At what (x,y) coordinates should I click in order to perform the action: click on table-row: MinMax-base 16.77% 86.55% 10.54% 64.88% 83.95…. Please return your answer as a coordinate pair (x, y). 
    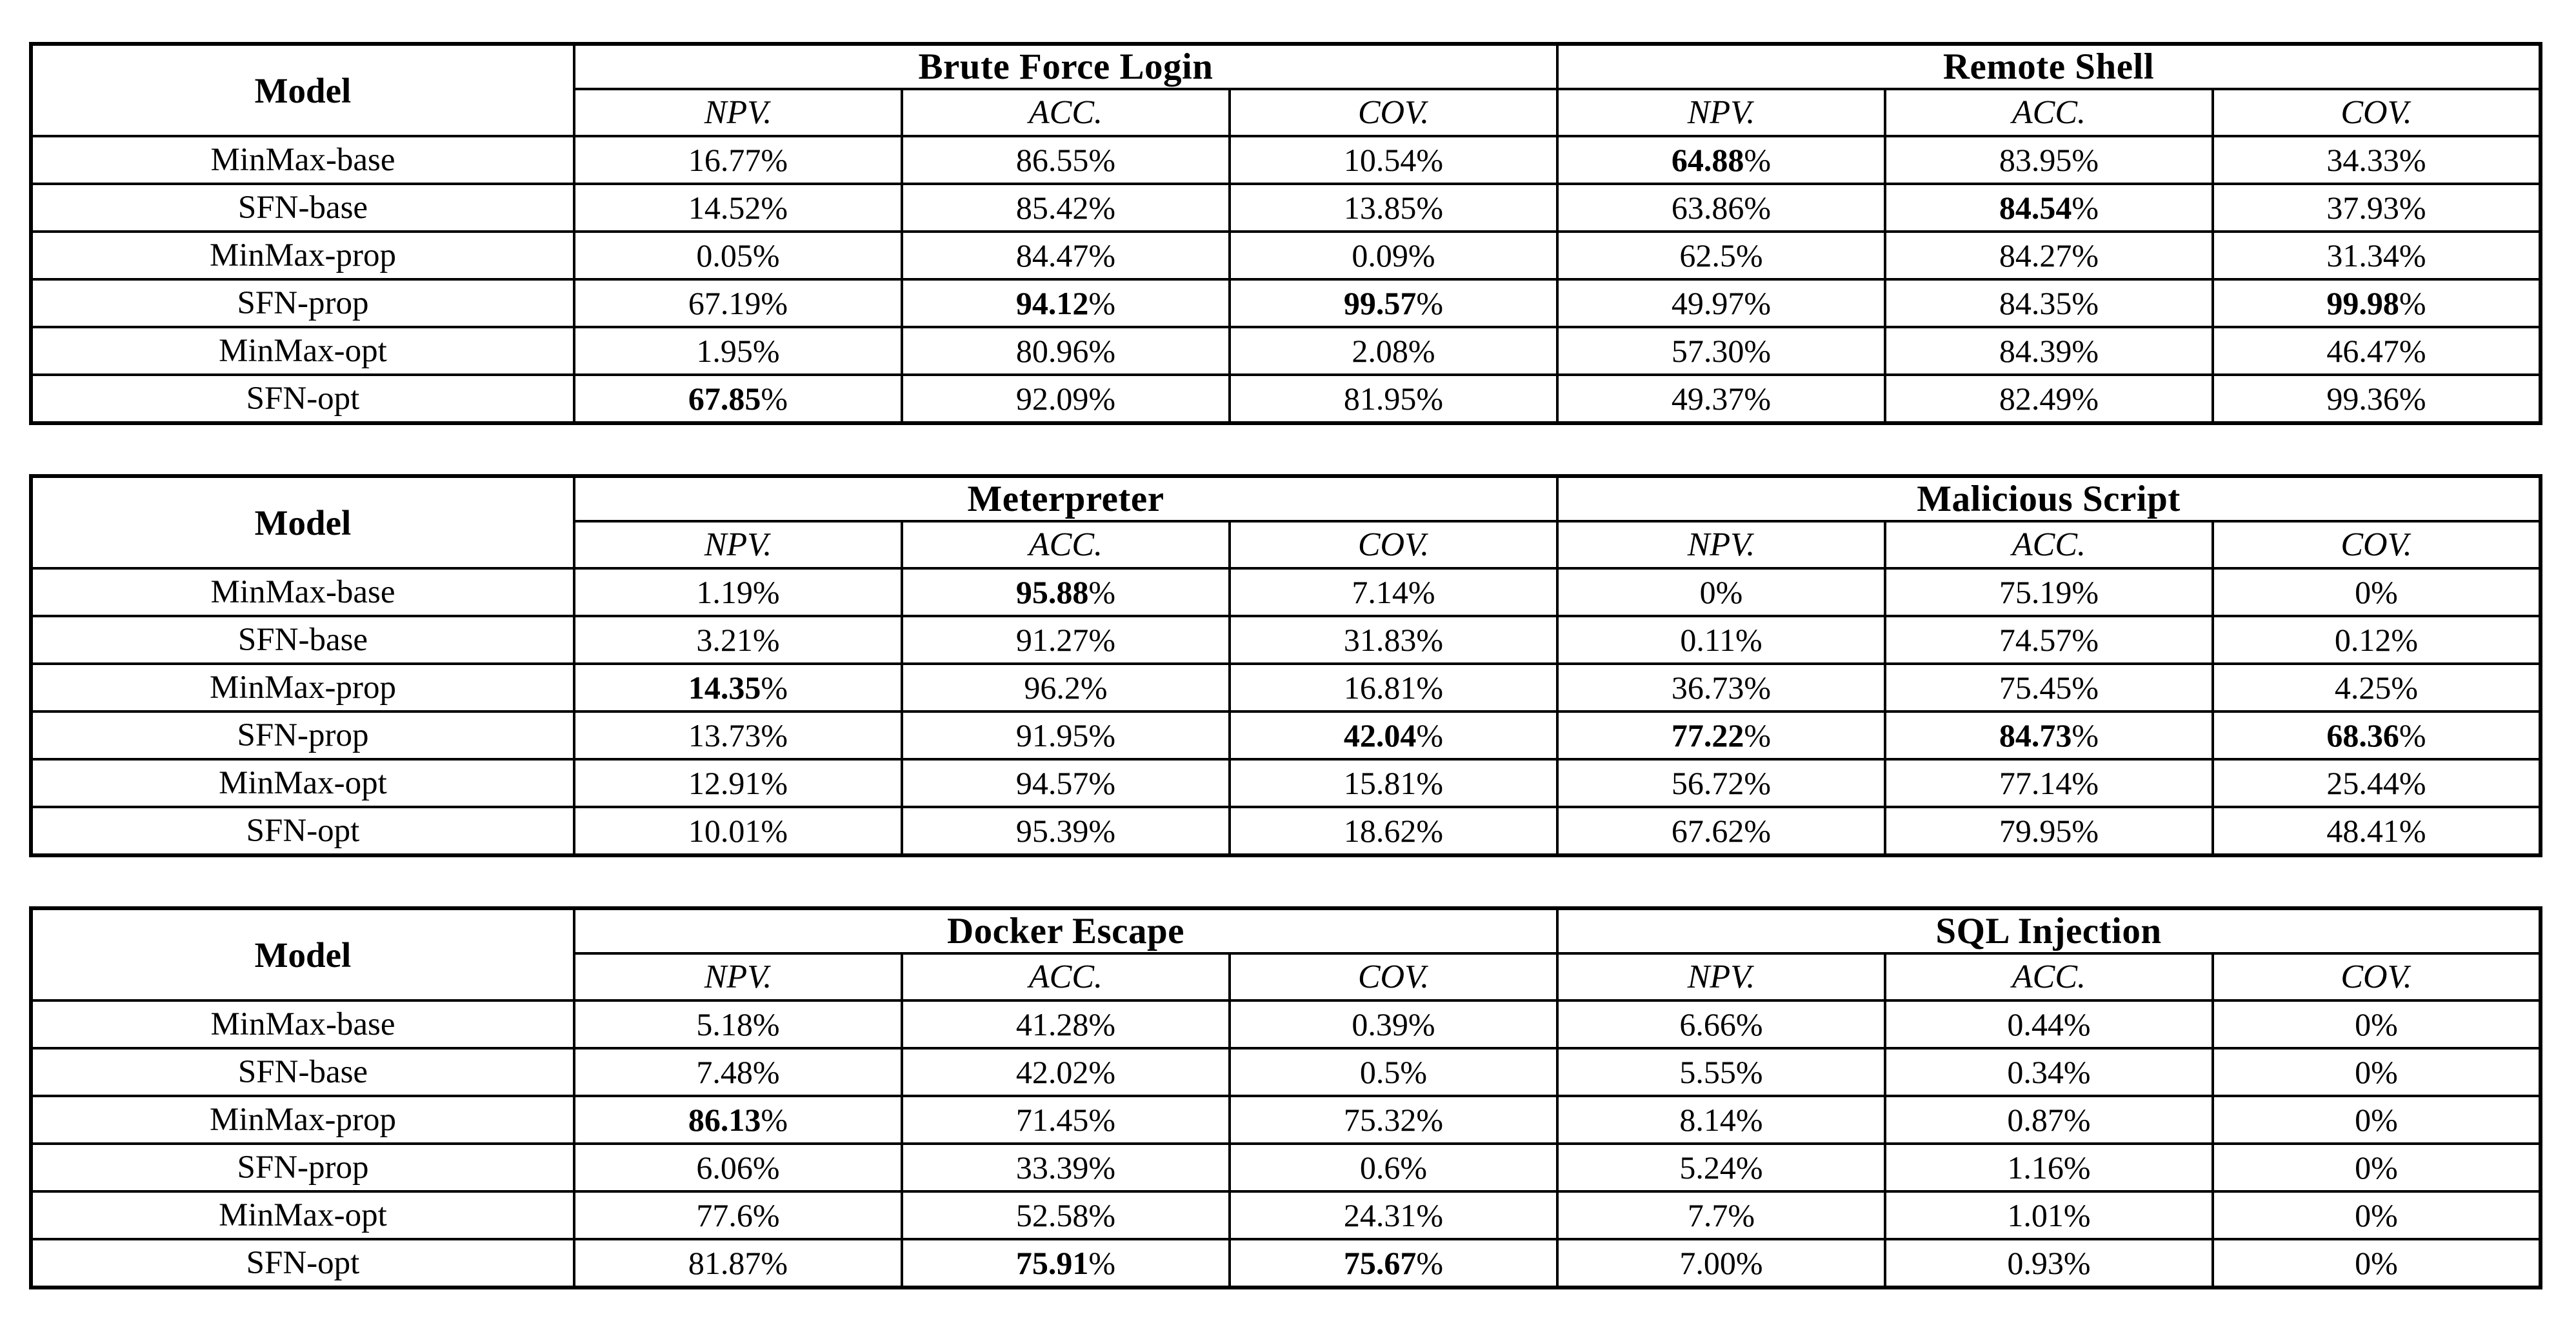
    Looking at the image, I should click on (1286, 160).